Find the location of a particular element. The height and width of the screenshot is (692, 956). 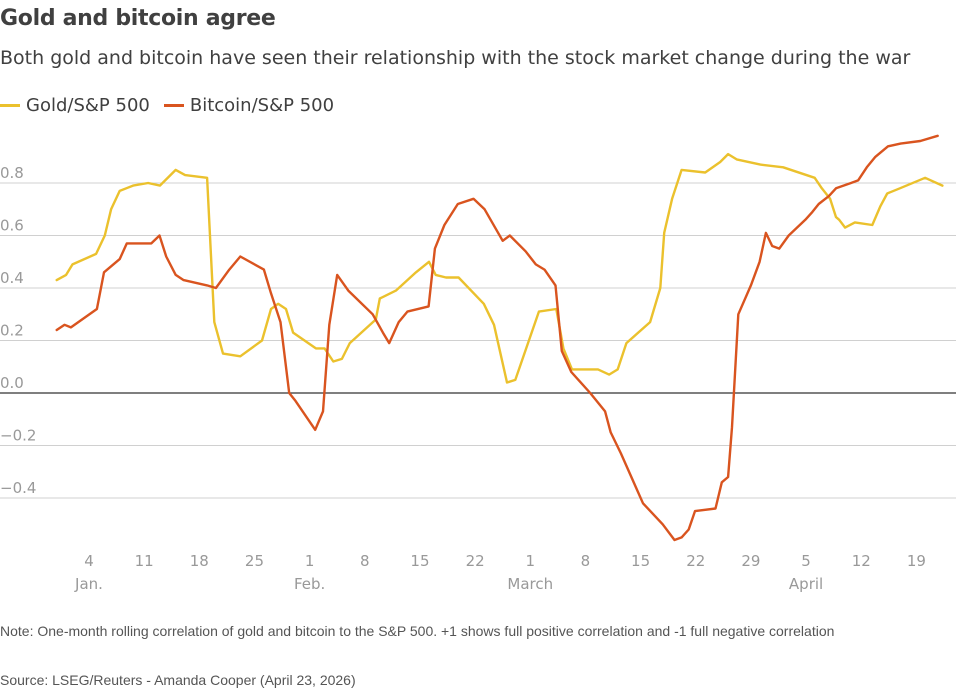

y-tick-label: −0.2 is located at coordinates (18, 436).